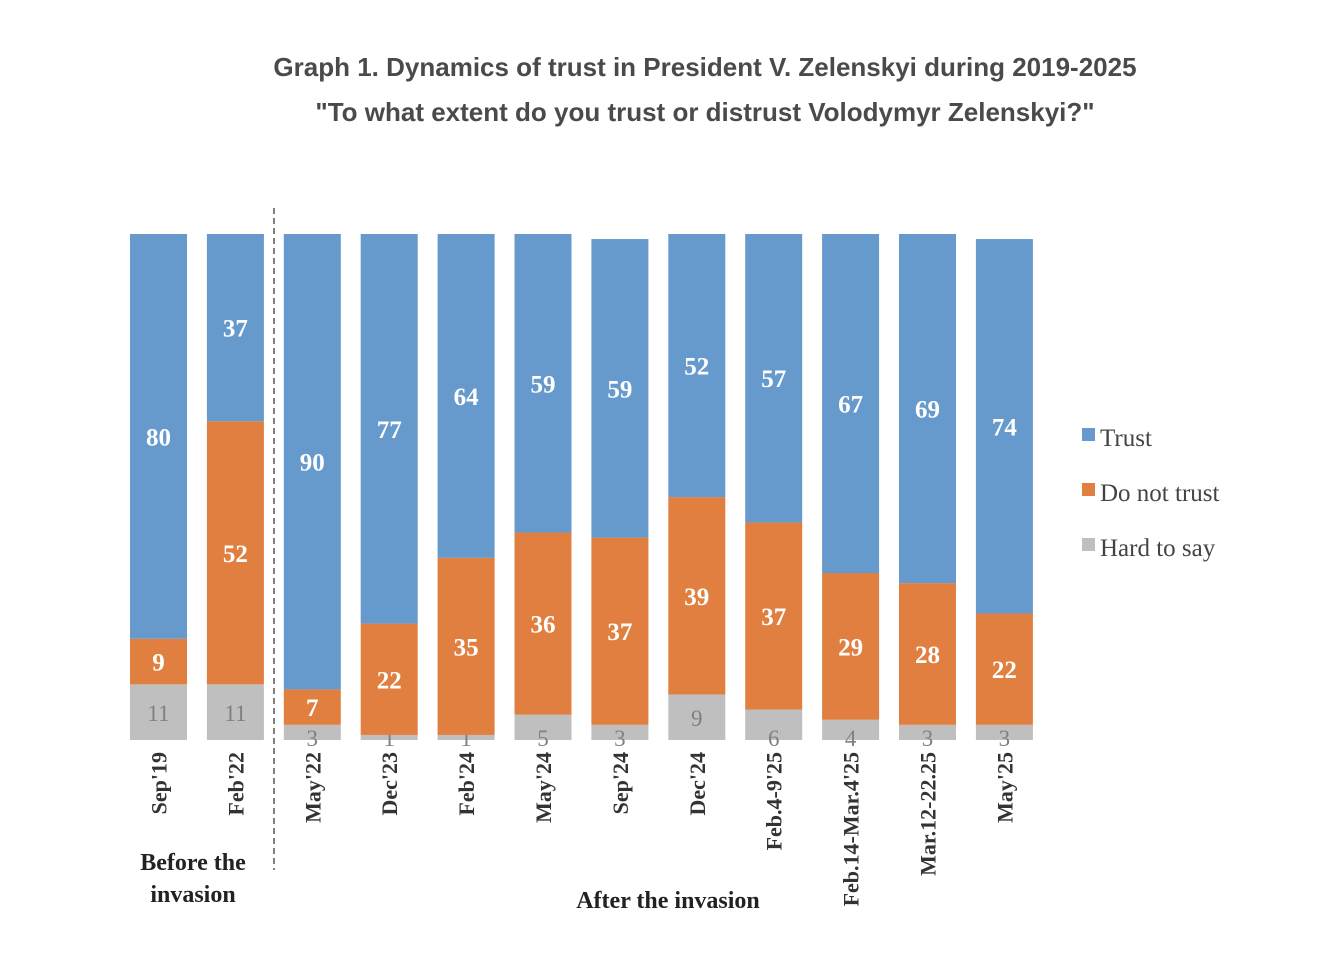 This screenshot has width=1318, height=956. Describe the element at coordinates (774, 801) in the screenshot. I see `tick-label-8: Feb.4-9'25` at that location.